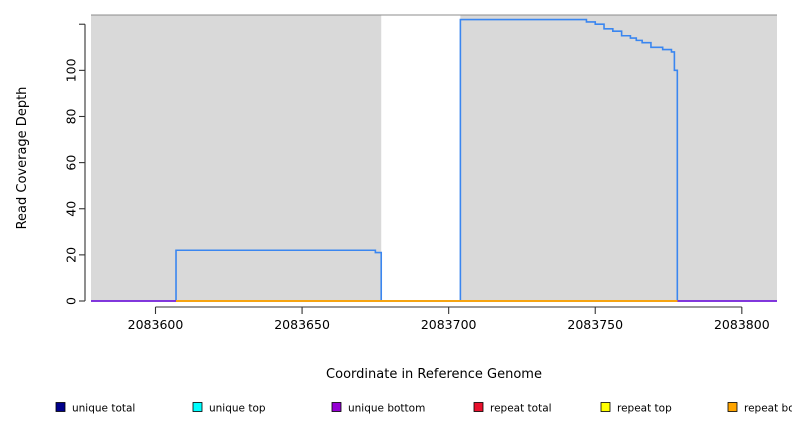 The image size is (792, 432). I want to click on legend-swatch-unique-total, so click(60, 407).